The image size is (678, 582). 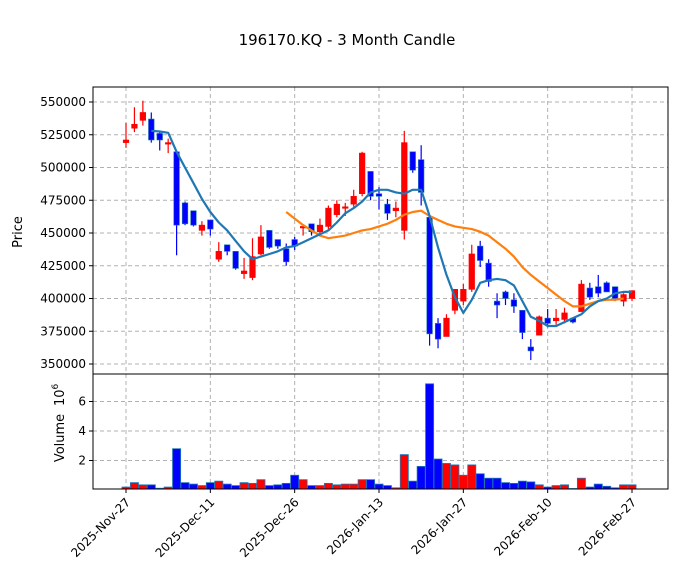 I want to click on volume-tick-label: 4, so click(x=82, y=431).